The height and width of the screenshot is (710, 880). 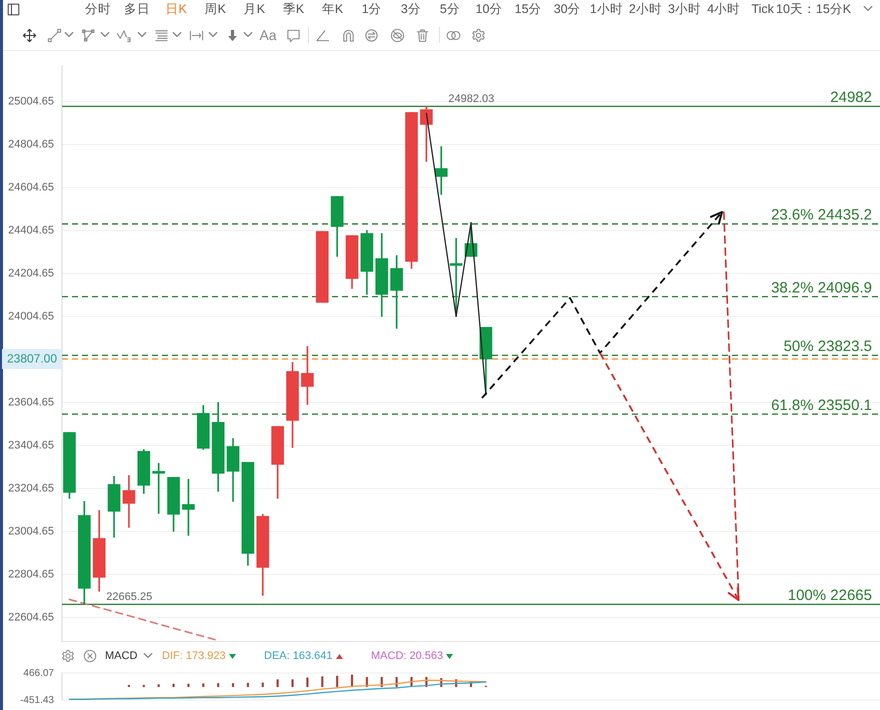 I want to click on tab-label: 3小时, so click(x=684, y=9).